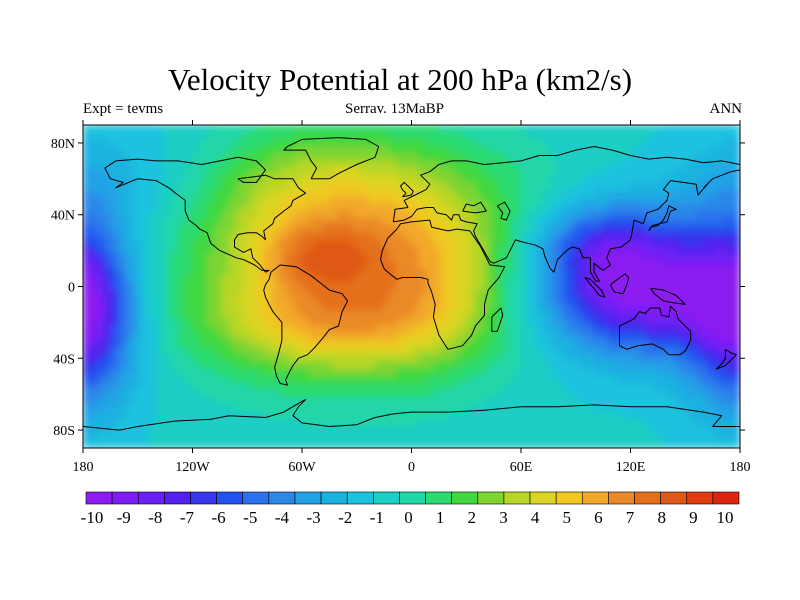  What do you see at coordinates (566, 214) in the screenshot?
I see `eurasia-coast` at bounding box center [566, 214].